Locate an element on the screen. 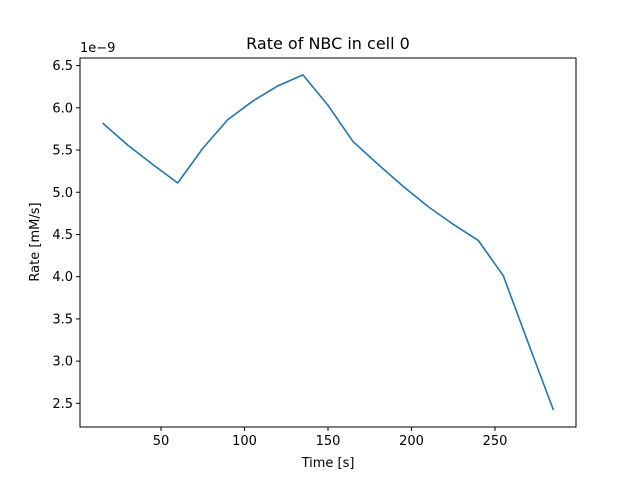  y-tick-label: 6.0 is located at coordinates (62, 108).